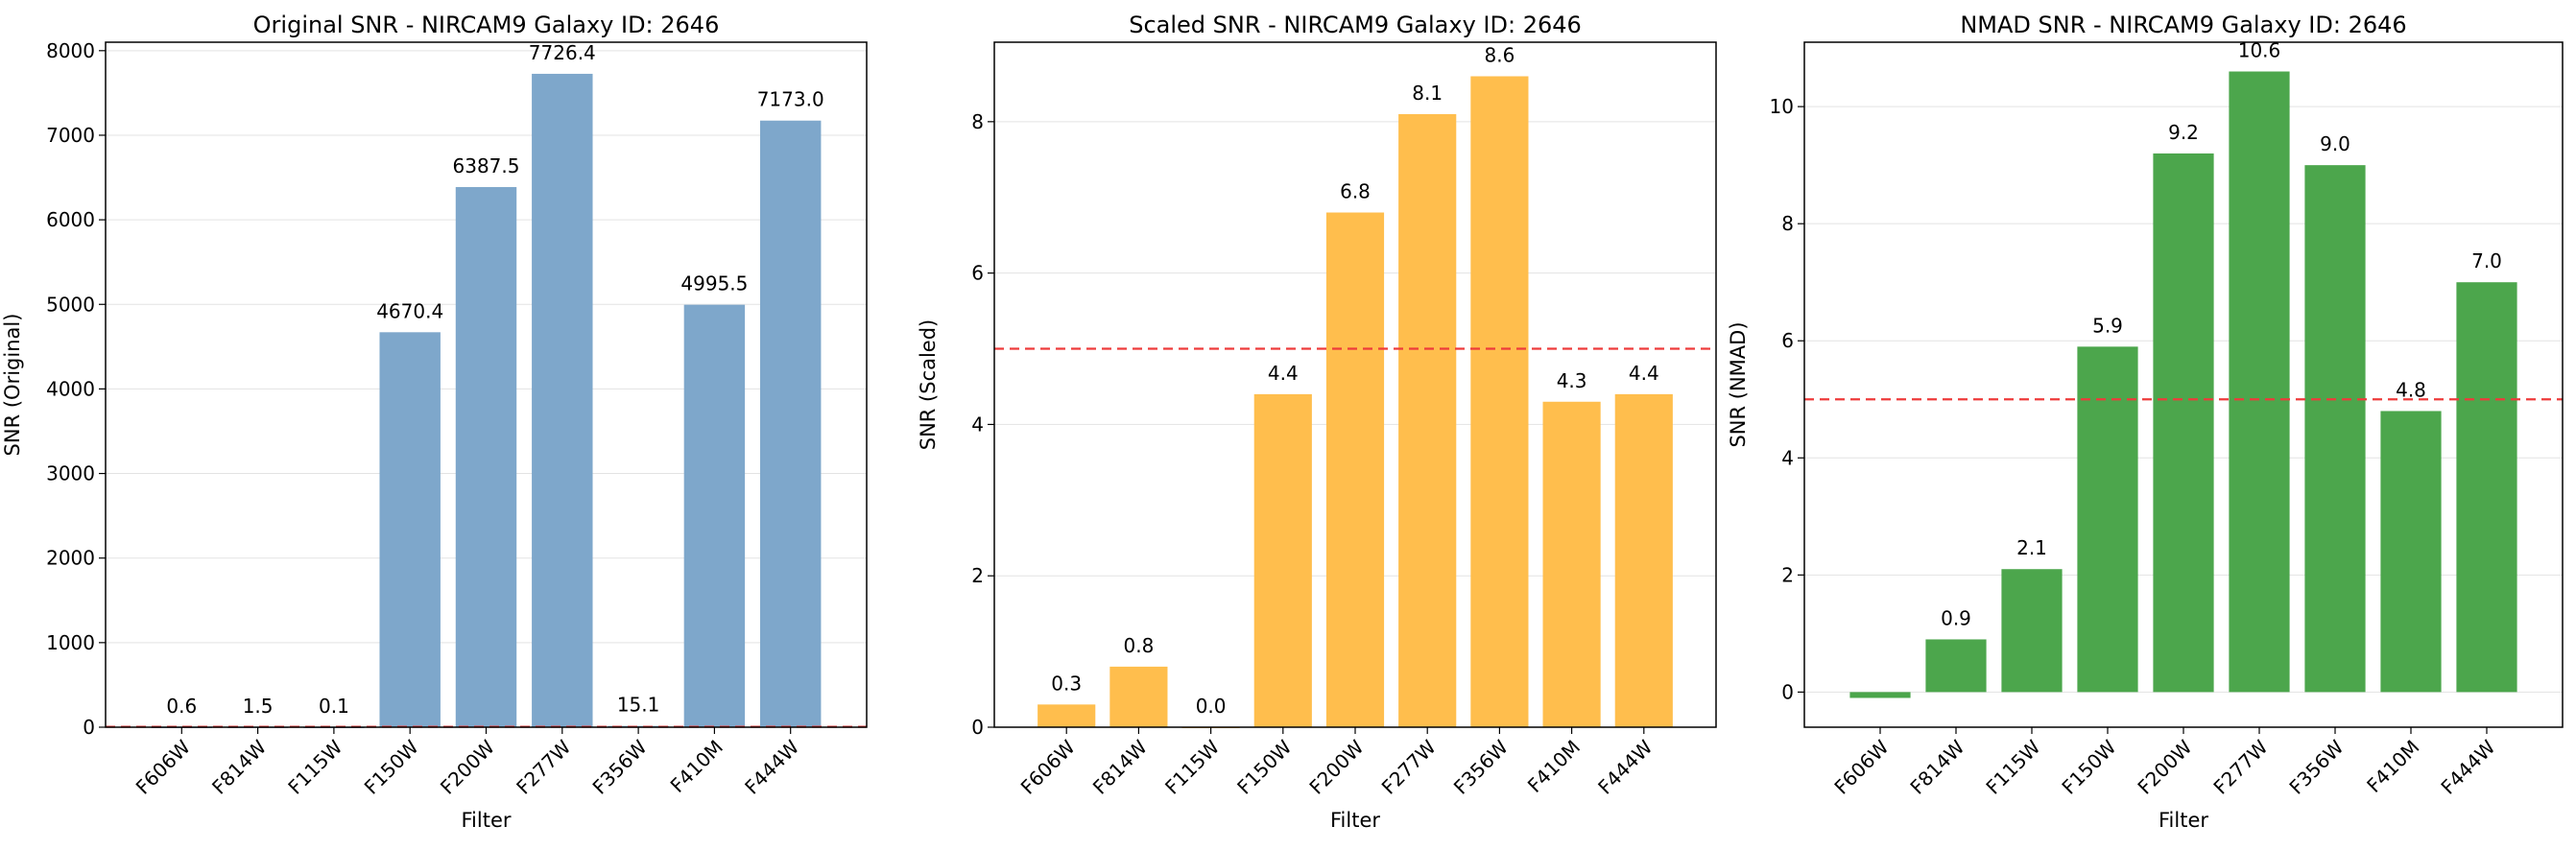 The image size is (2576, 850). I want to click on data-label: 4.8, so click(2411, 389).